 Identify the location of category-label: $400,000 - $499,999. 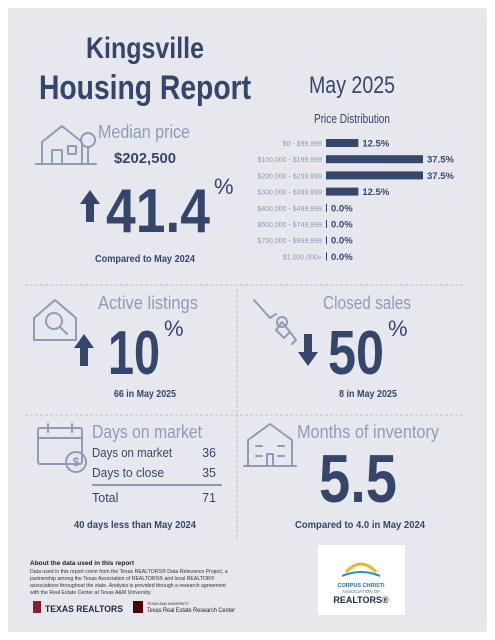
(289, 209).